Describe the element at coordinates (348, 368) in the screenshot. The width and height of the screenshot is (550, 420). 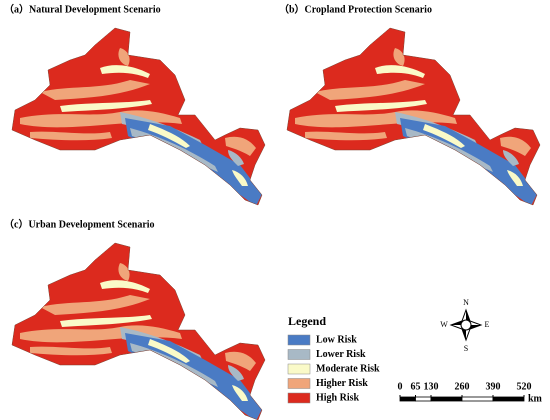
I see `legend-label: Moderate Risk` at that location.